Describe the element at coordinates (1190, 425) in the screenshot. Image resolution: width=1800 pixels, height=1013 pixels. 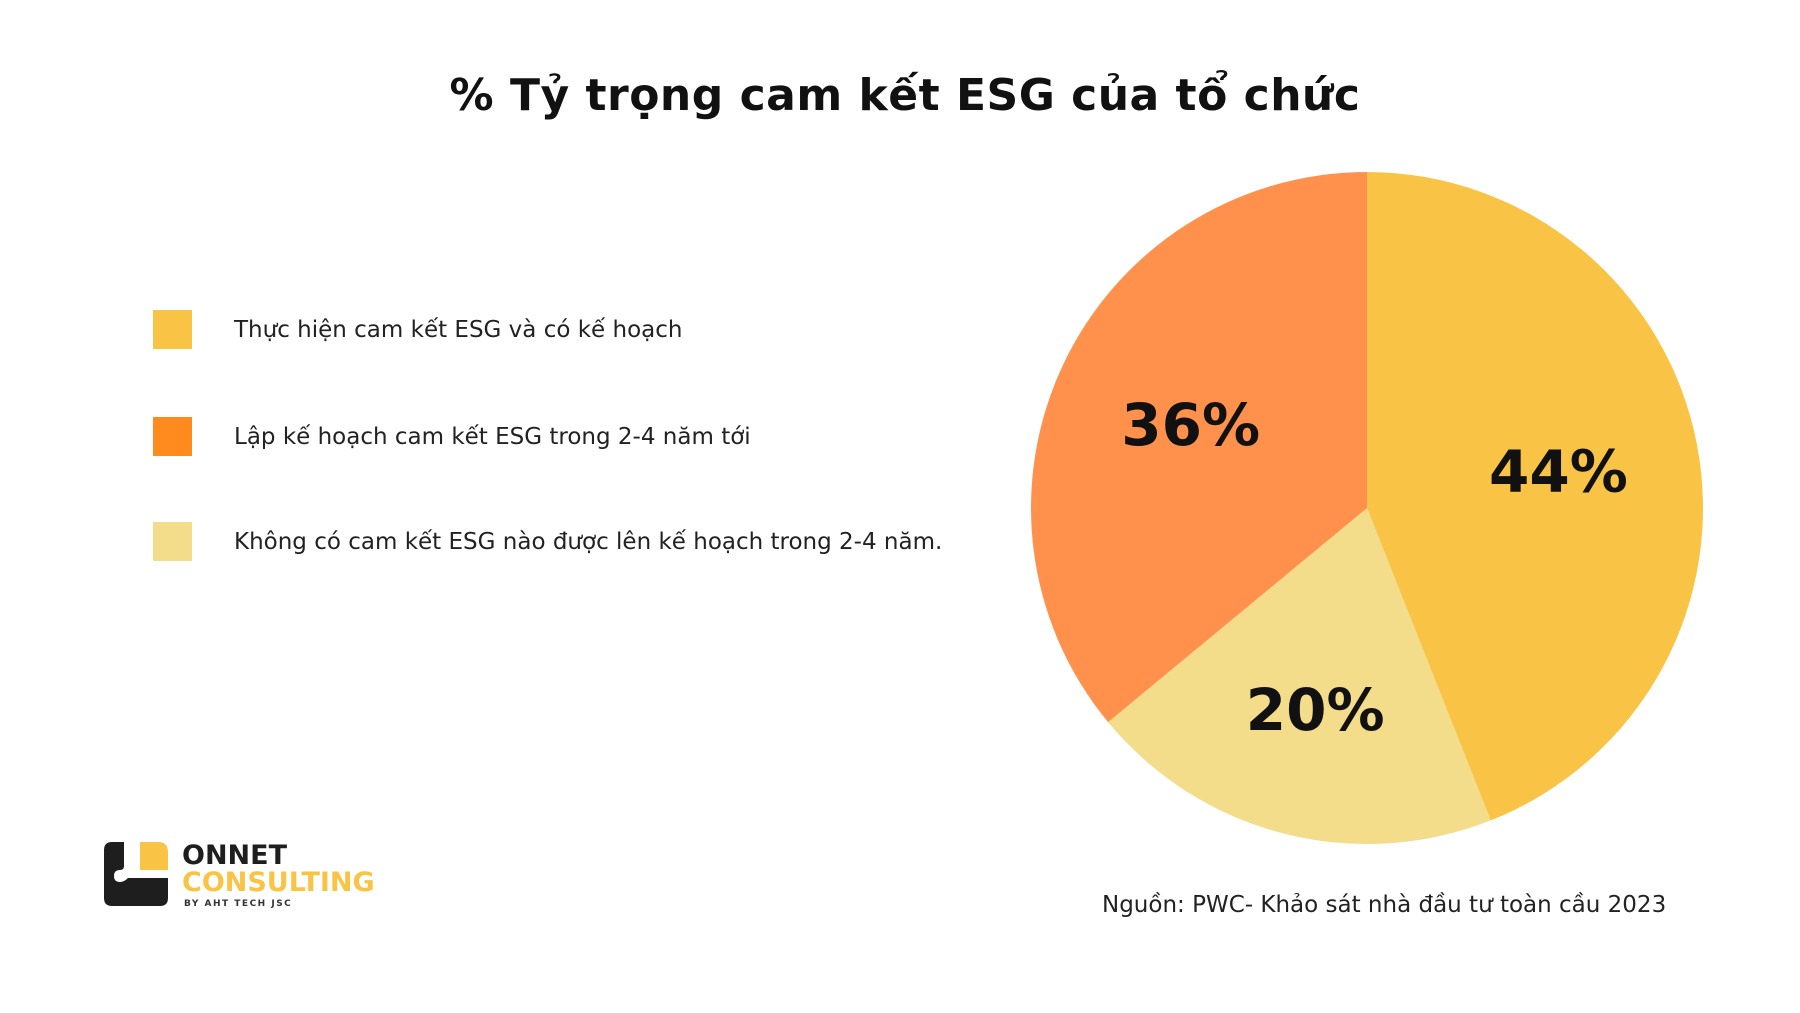
I see `data-label: 36%` at that location.